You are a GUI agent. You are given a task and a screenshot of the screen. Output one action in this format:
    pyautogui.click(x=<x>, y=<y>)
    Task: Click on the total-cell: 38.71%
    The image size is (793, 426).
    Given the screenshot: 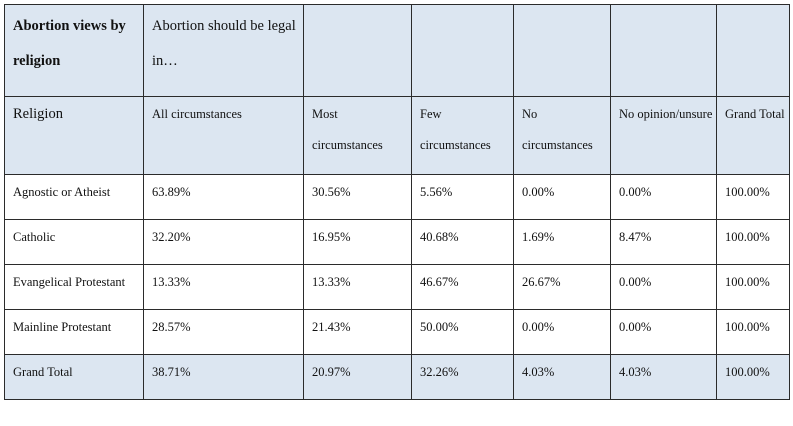 What is the action you would take?
    pyautogui.click(x=223, y=377)
    